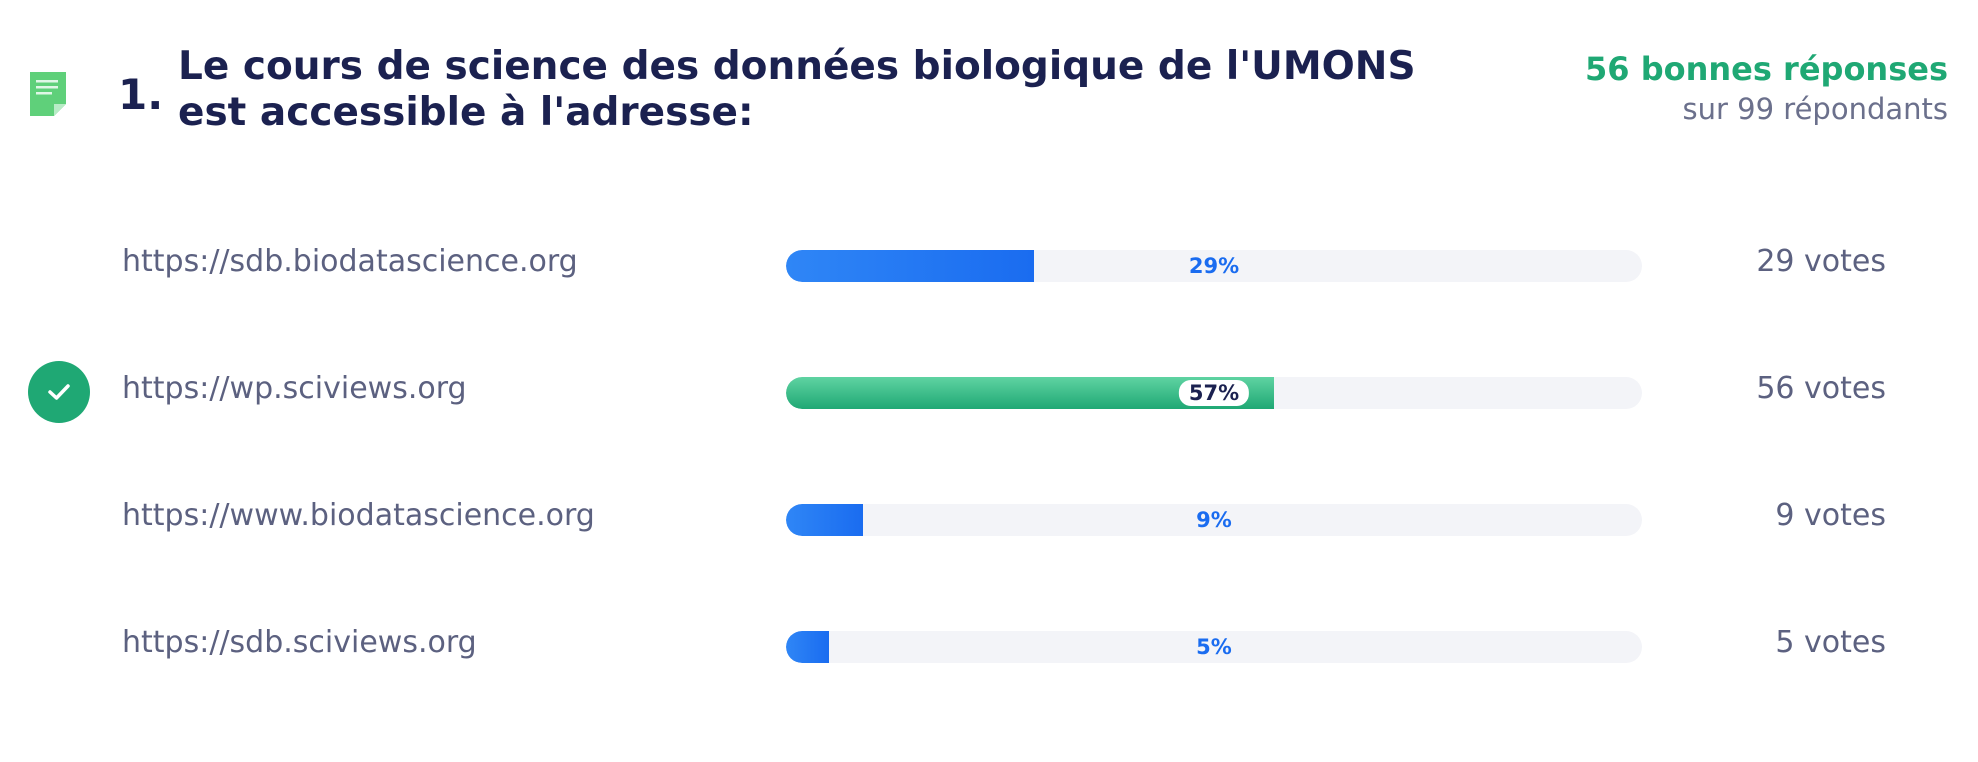 The width and height of the screenshot is (1978, 762). I want to click on bar-track: 9%, so click(1214, 520).